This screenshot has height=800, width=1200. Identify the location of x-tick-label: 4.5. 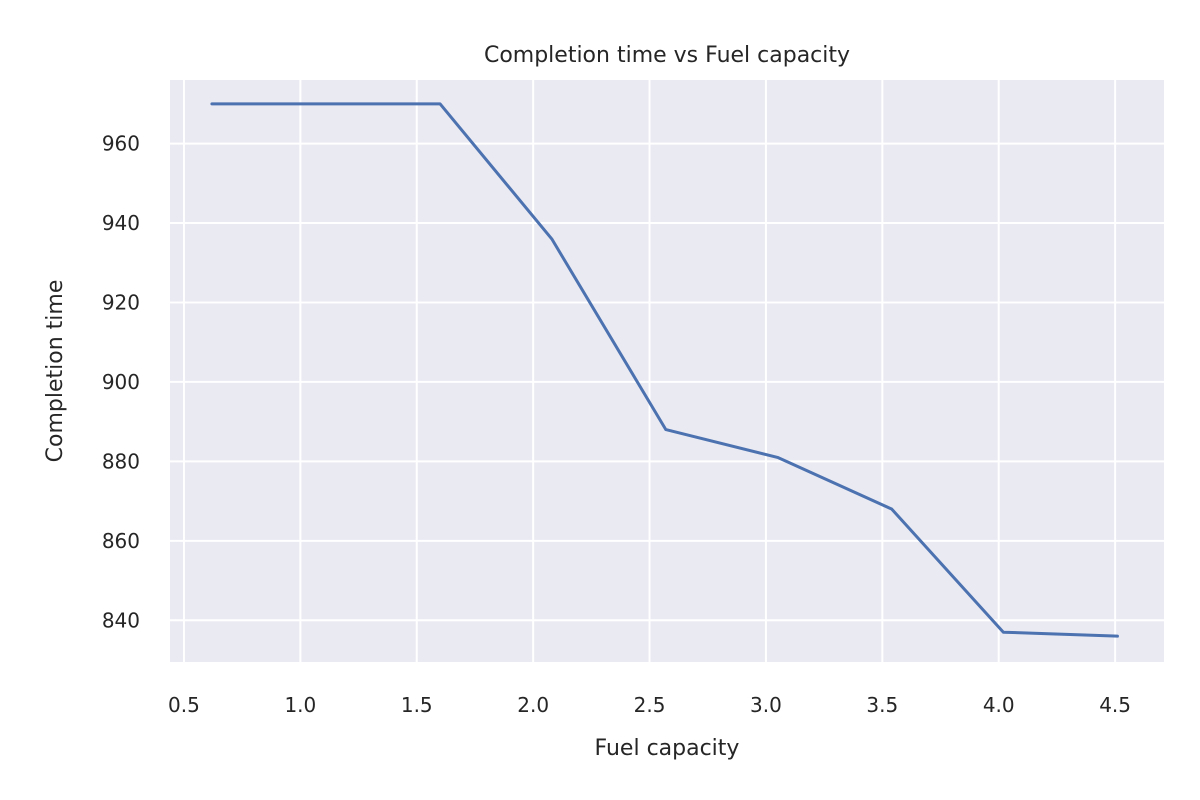
(1115, 705).